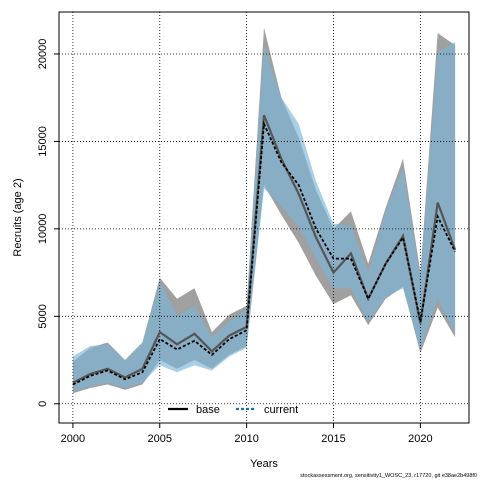 This screenshot has width=480, height=480. I want to click on x-axis: 2000 2005 2010 2015 2020, so click(247, 434).